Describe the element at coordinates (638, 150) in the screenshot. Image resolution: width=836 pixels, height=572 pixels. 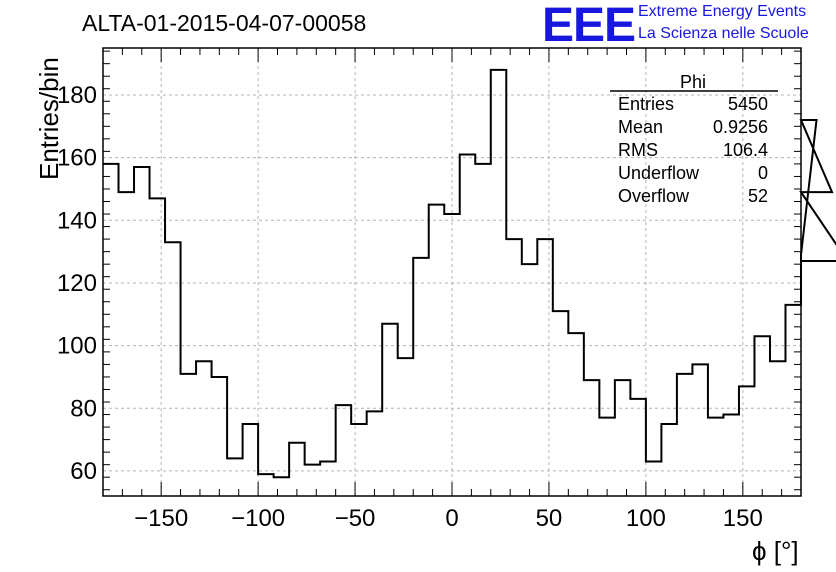
I see `stats-label-rms: RMS` at that location.